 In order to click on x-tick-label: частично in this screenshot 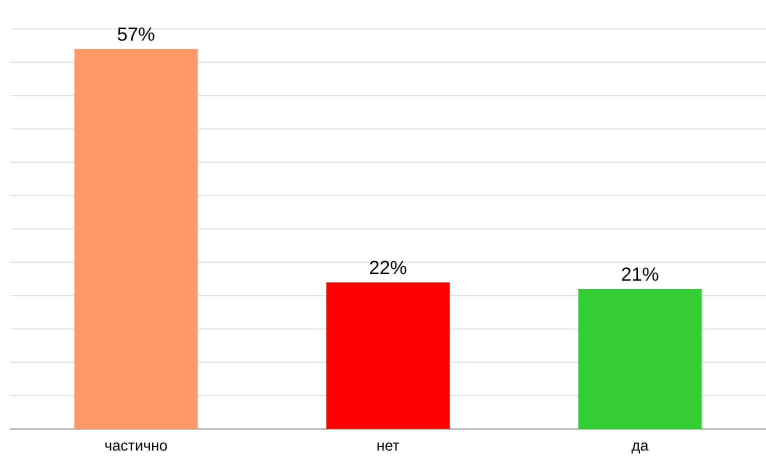, I will do `click(136, 446)`.